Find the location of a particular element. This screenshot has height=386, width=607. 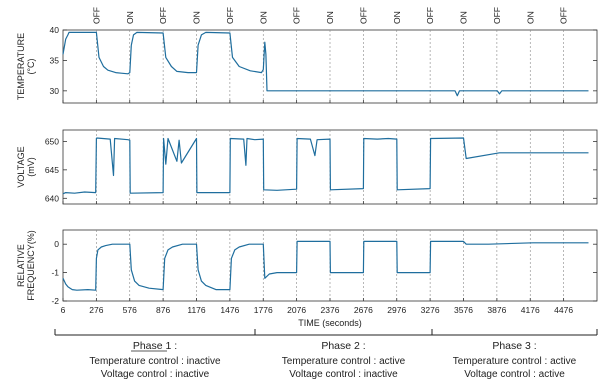

y-tick-label: -1 is located at coordinates (55, 273).